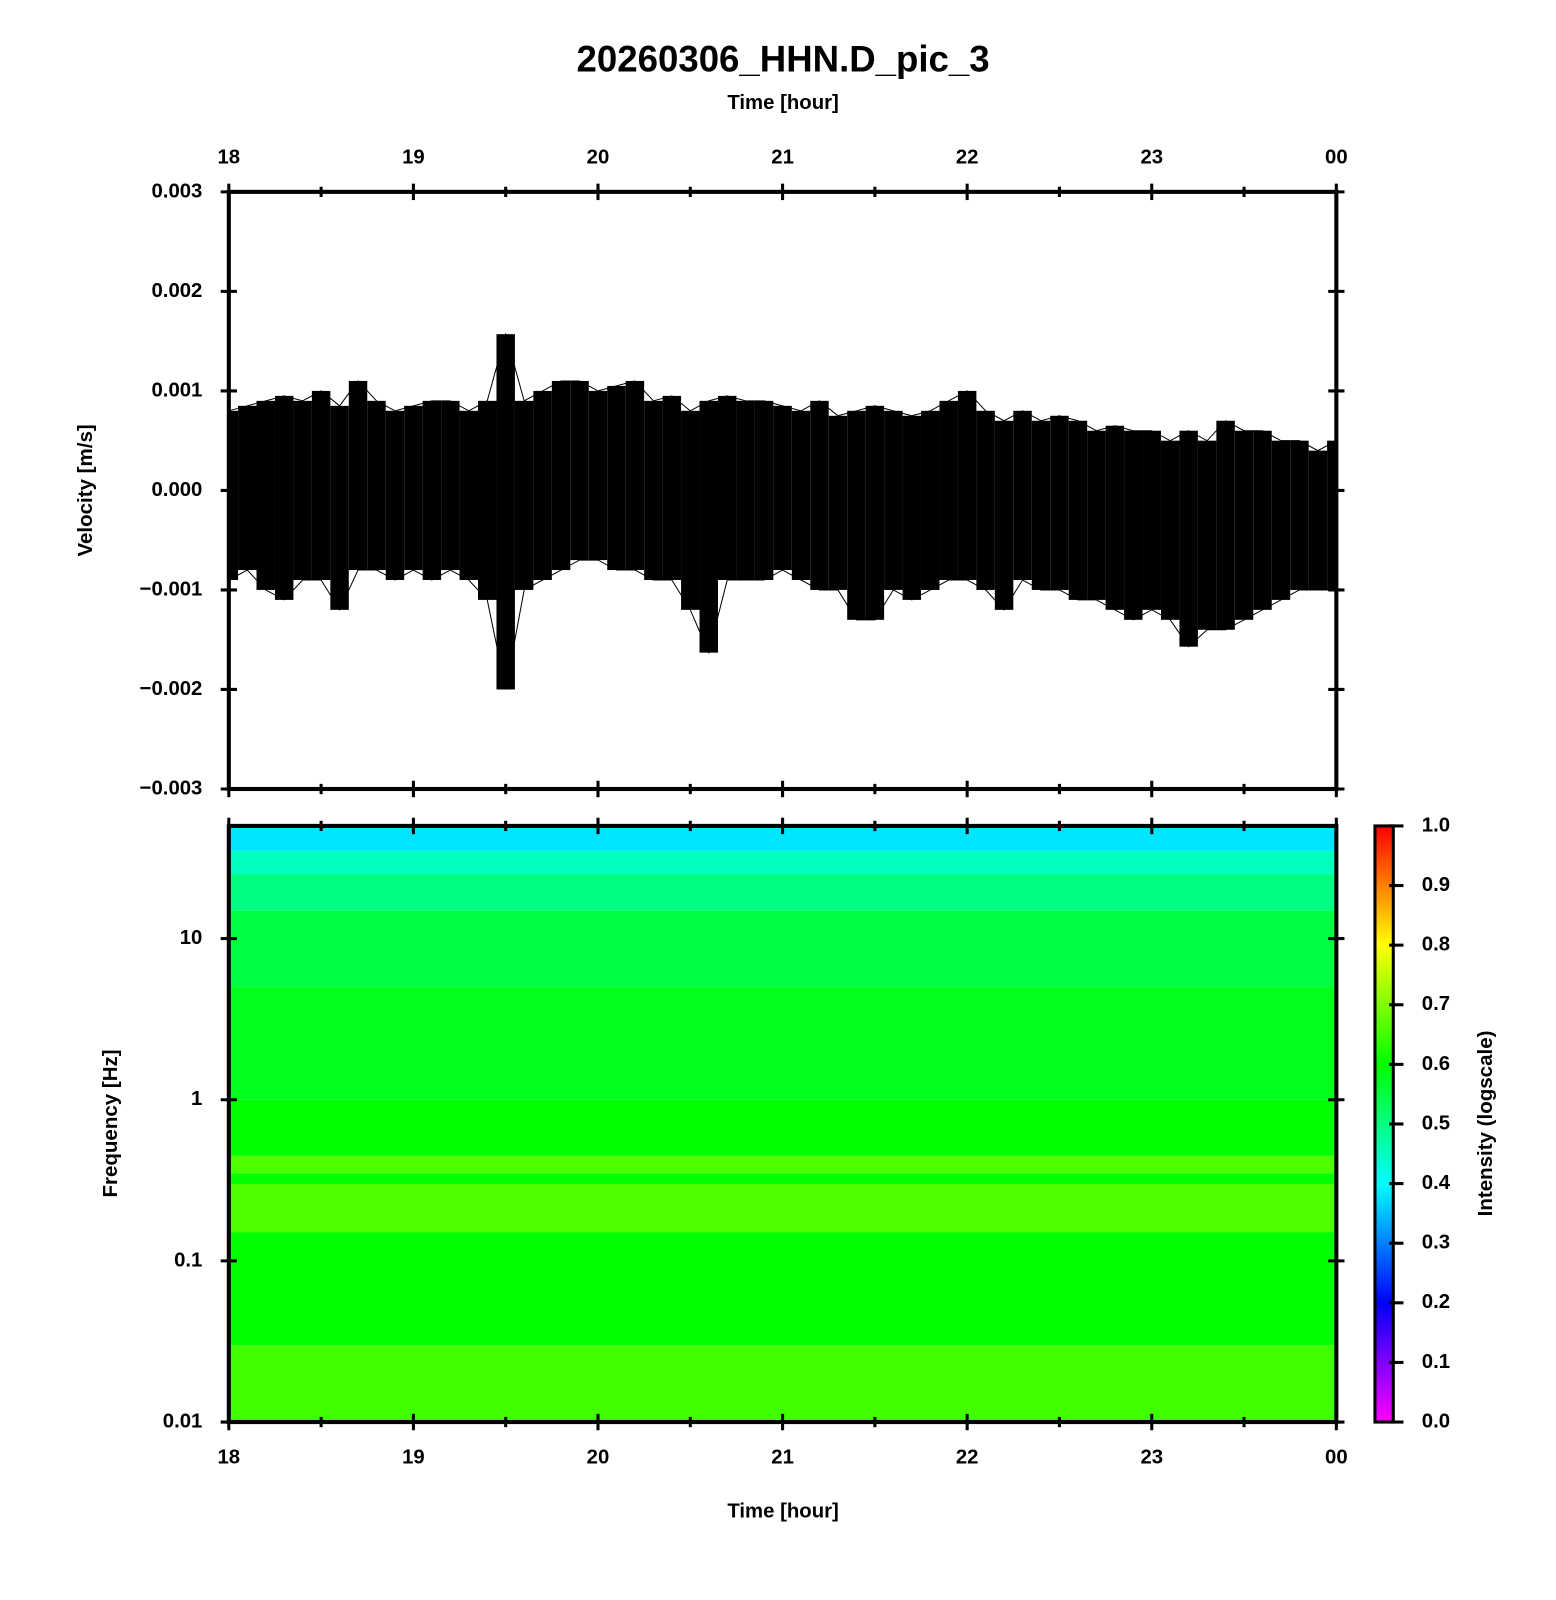 Image resolution: width=1556 pixels, height=1600 pixels. What do you see at coordinates (1436, 1123) in the screenshot?
I see `colorbar-tick-label: 0.5` at bounding box center [1436, 1123].